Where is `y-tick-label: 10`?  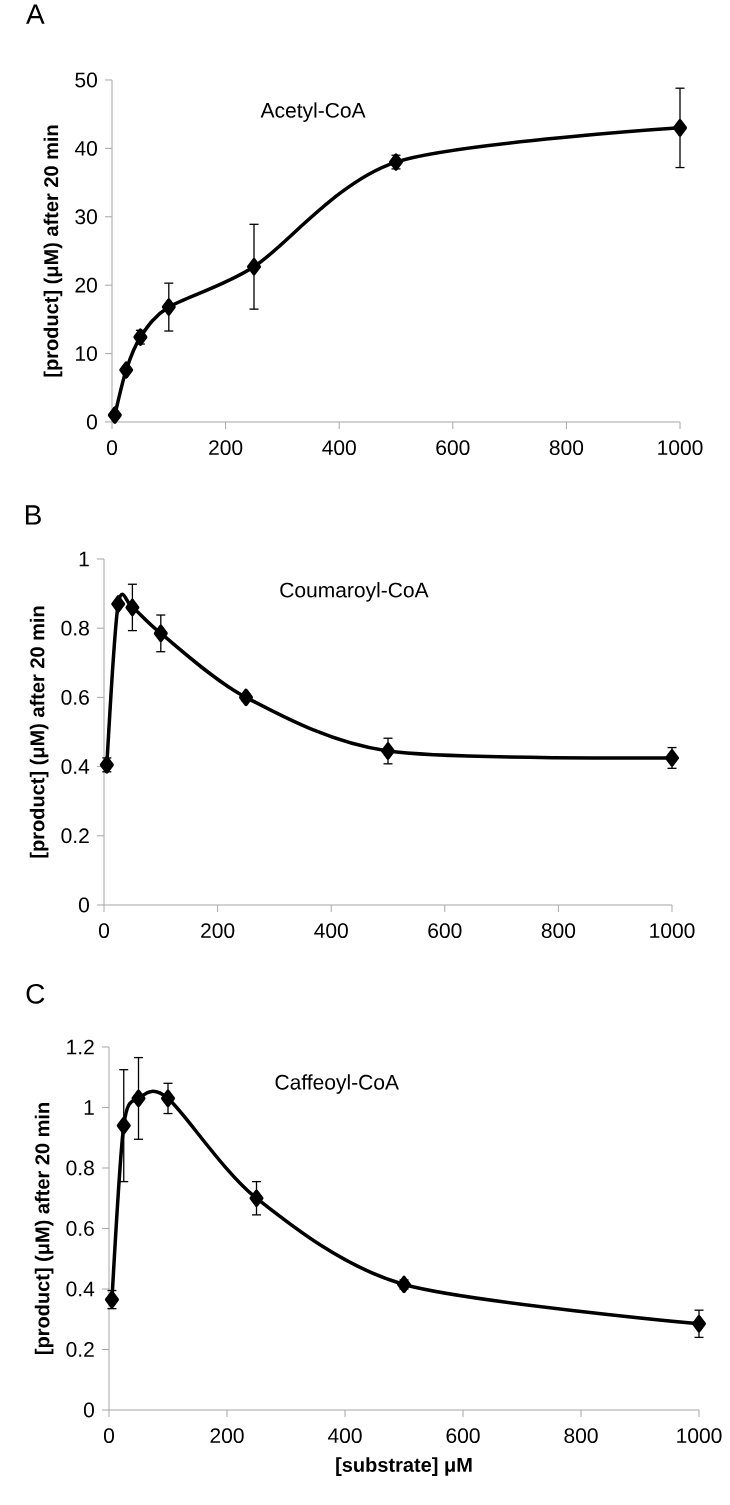
y-tick-label: 10 is located at coordinates (86, 354).